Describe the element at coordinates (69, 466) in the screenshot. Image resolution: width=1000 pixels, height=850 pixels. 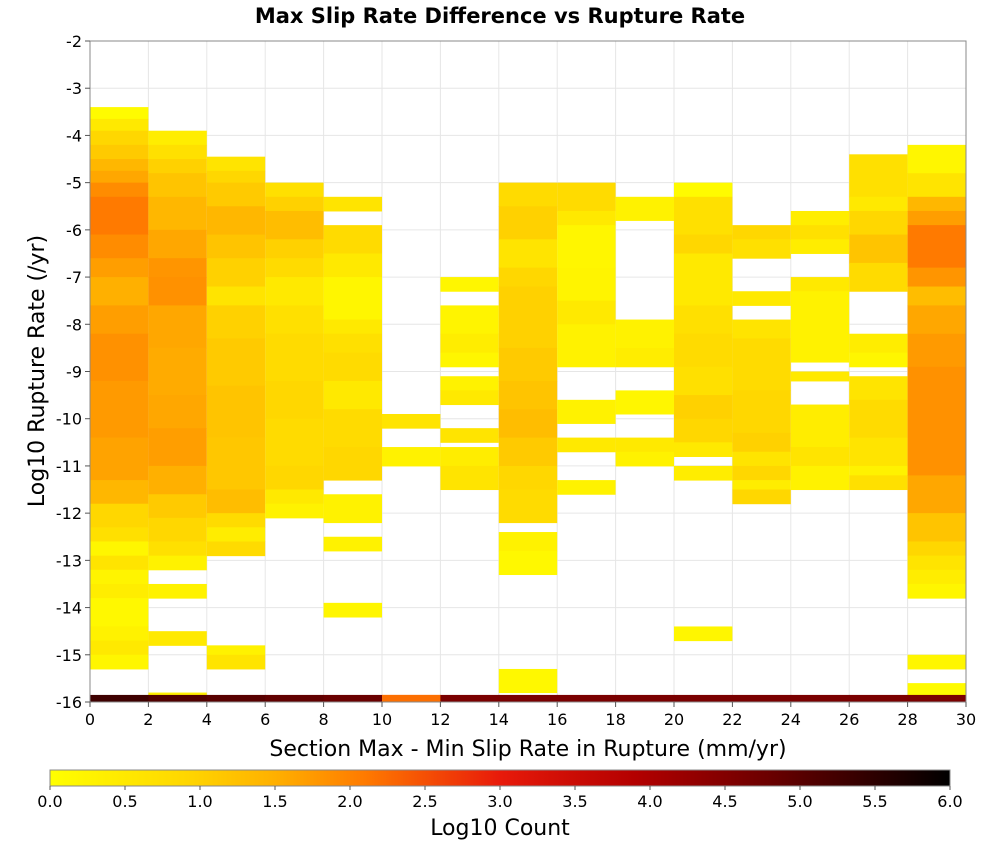
I see `y-tick-label: -11` at that location.